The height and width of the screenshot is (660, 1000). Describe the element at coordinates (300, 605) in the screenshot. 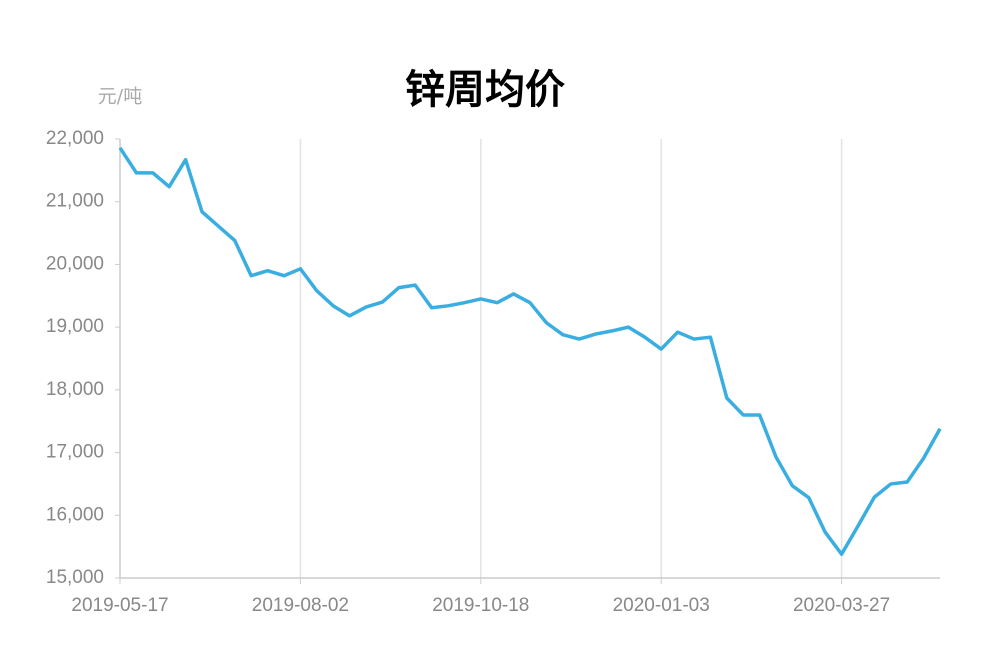

I see `x-tick-label: 2019-08-02` at that location.